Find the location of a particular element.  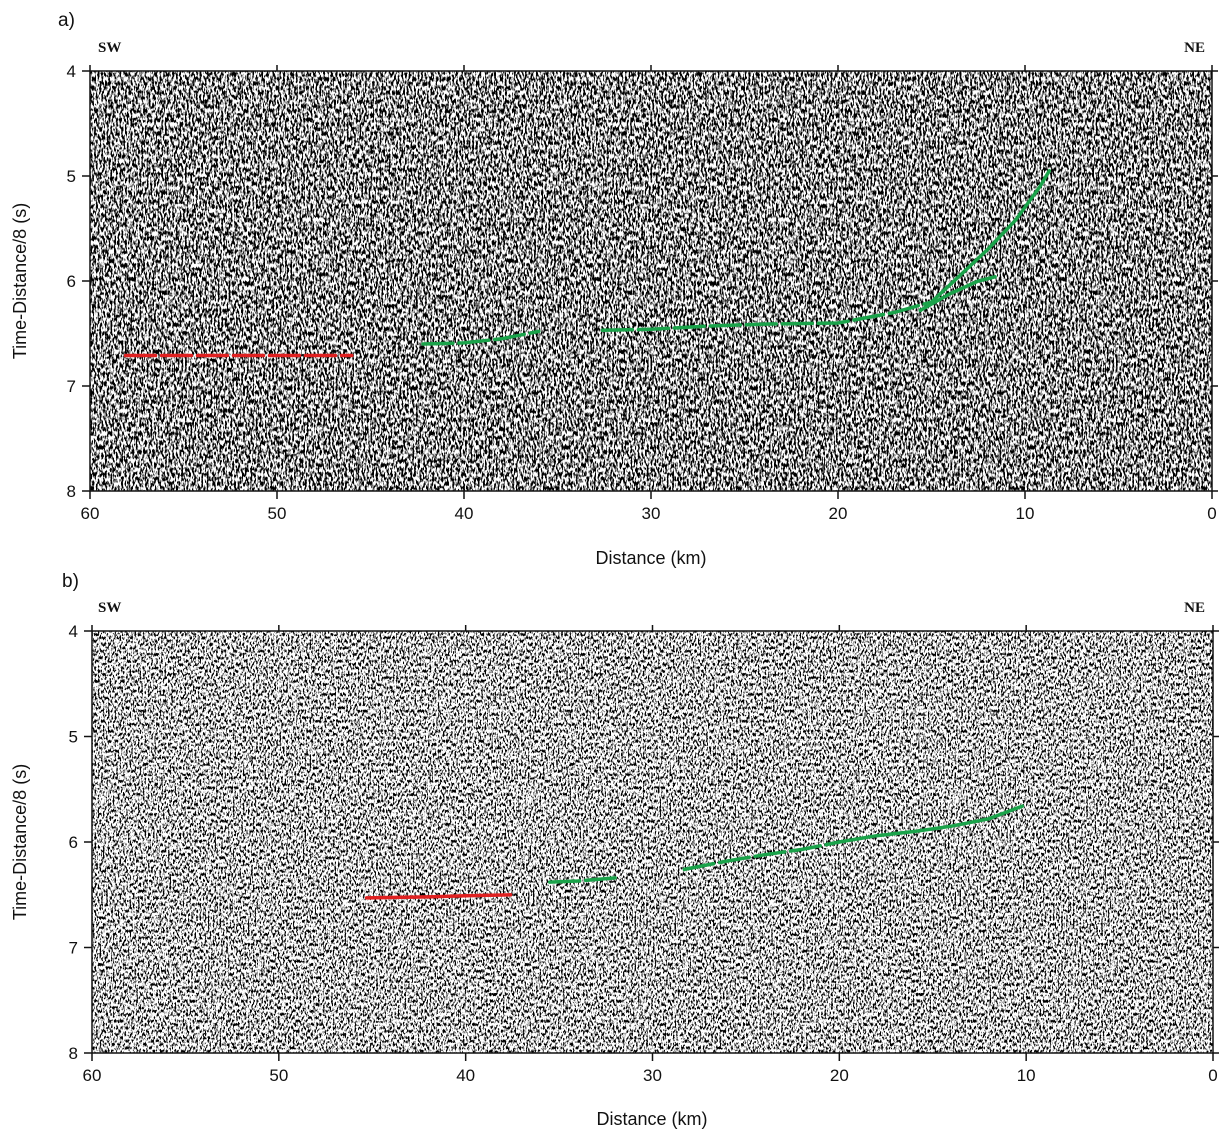

panel-a-label: a) is located at coordinates (66, 20).